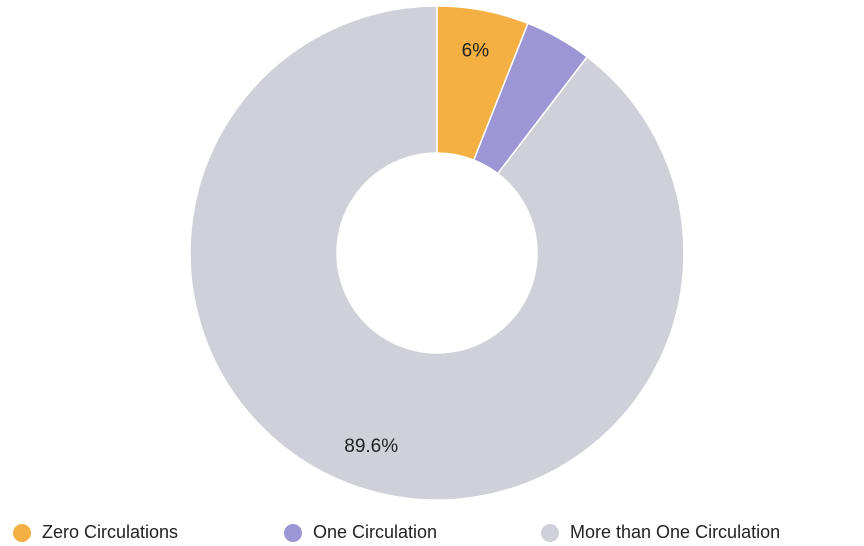 The width and height of the screenshot is (864, 546). What do you see at coordinates (371, 446) in the screenshot?
I see `slice-label: 89.6%` at bounding box center [371, 446].